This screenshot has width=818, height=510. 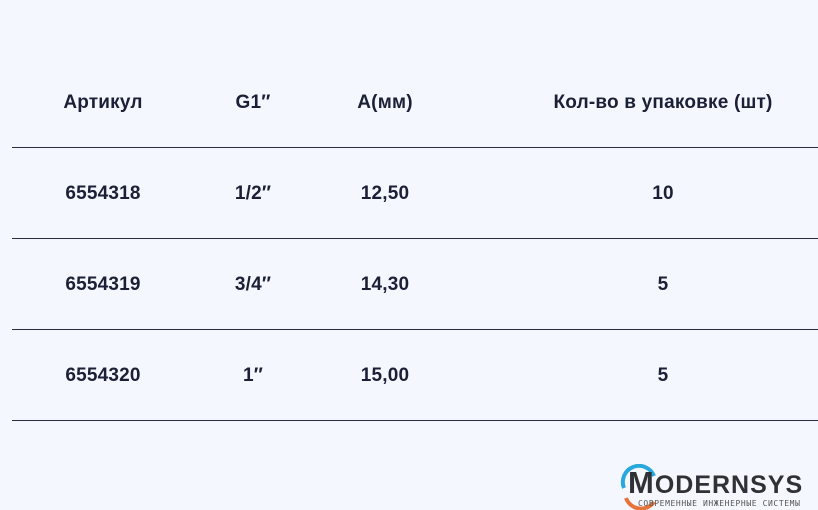 I want to click on cell-a-mm: 15,00, so click(x=385, y=375).